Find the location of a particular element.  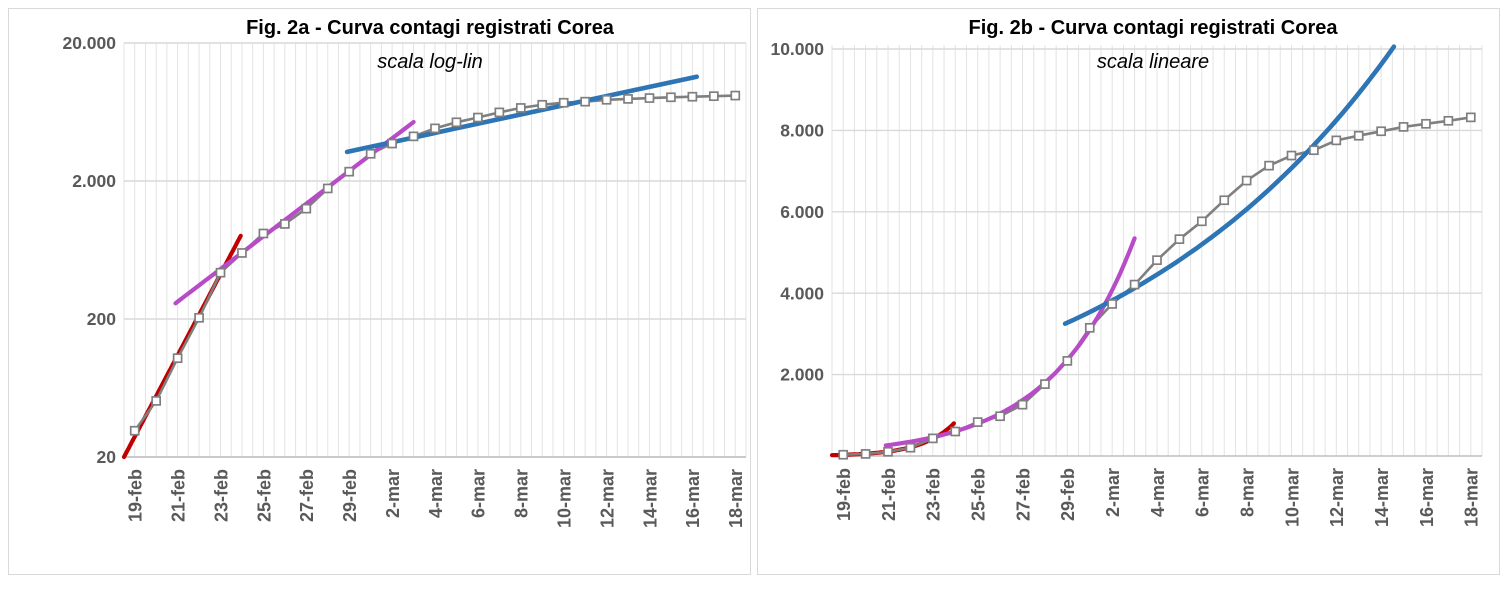

y-axis-label: 4.000 is located at coordinates (802, 293).